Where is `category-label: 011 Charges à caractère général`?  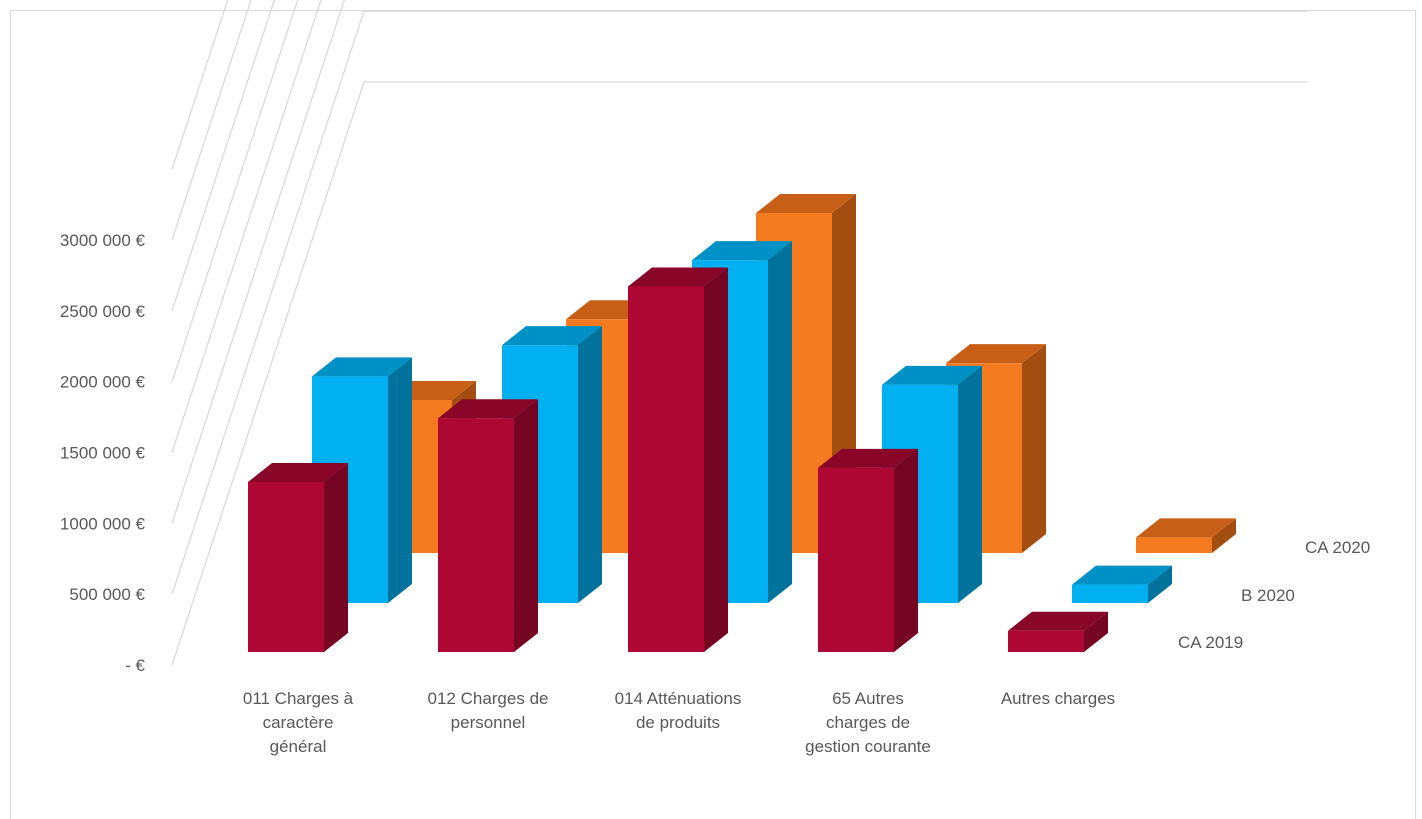 category-label: 011 Charges à caractère général is located at coordinates (298, 722).